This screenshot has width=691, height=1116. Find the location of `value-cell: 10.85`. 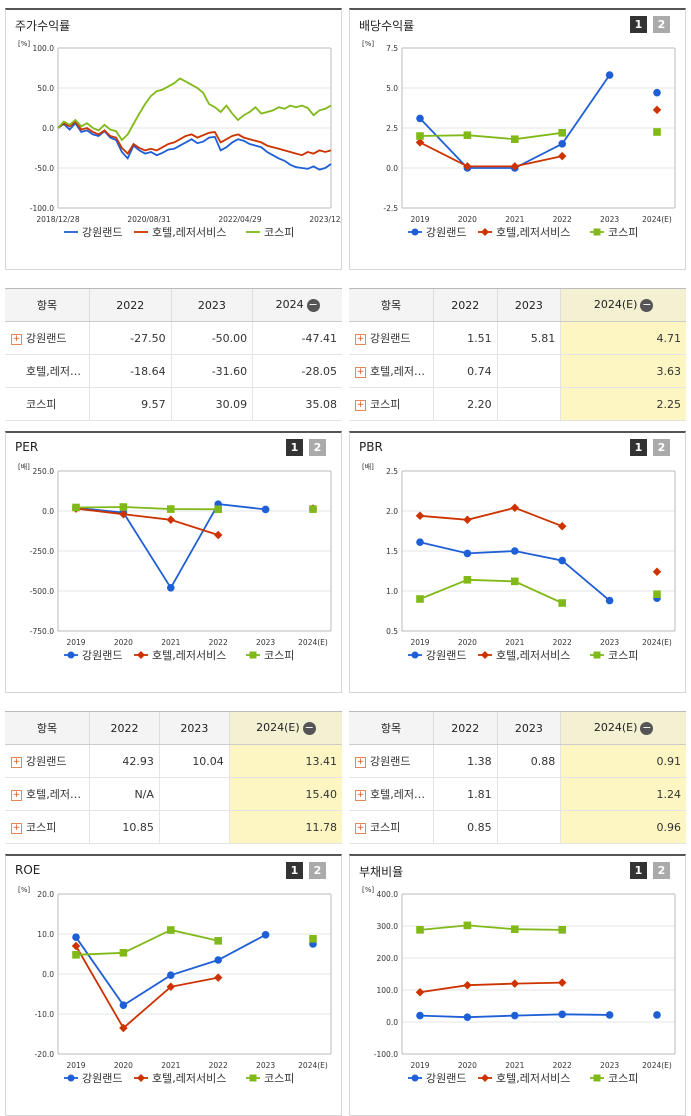

value-cell: 10.85 is located at coordinates (124, 827).